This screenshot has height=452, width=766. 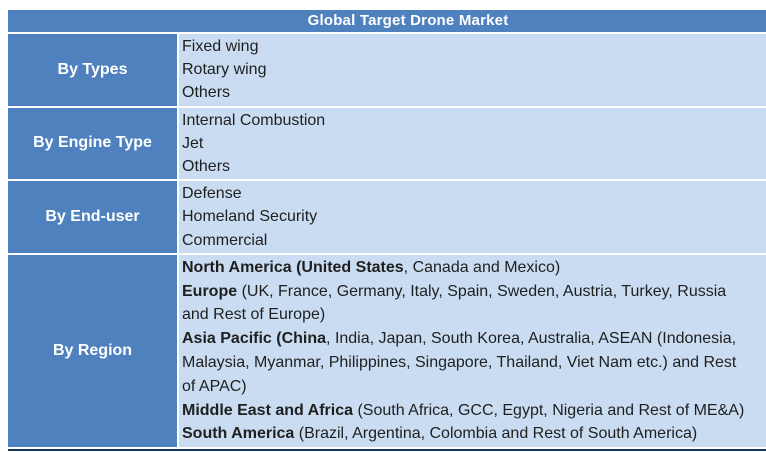 What do you see at coordinates (474, 387) in the screenshot?
I see `region-line: of APAC)` at bounding box center [474, 387].